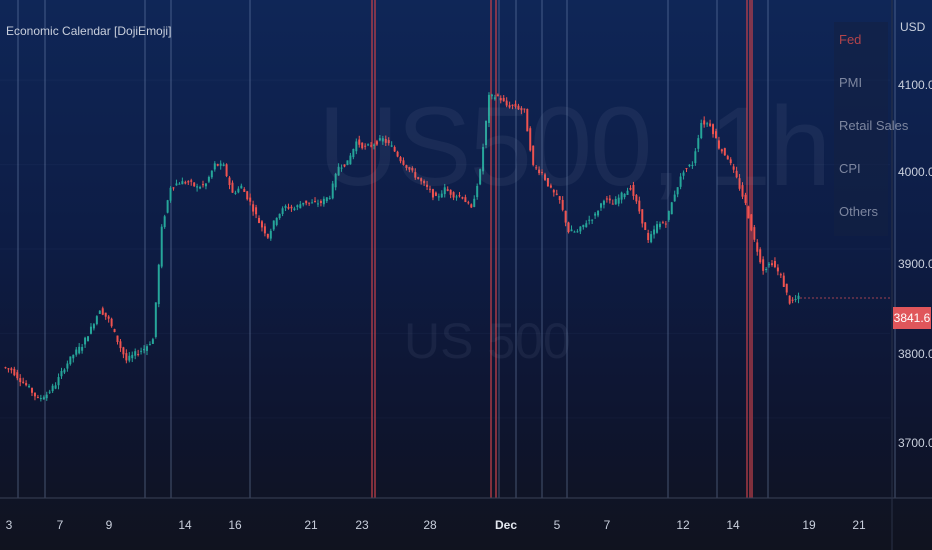  I want to click on x-tick-label: 14, so click(733, 525).